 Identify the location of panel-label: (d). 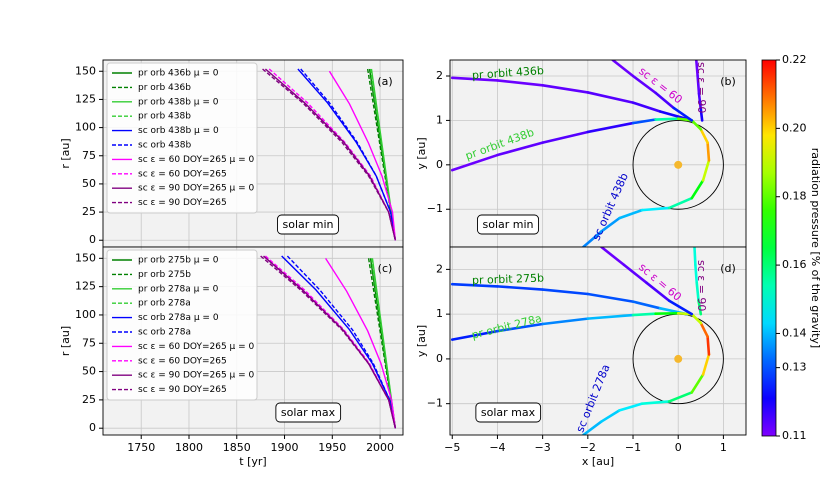
(728, 268).